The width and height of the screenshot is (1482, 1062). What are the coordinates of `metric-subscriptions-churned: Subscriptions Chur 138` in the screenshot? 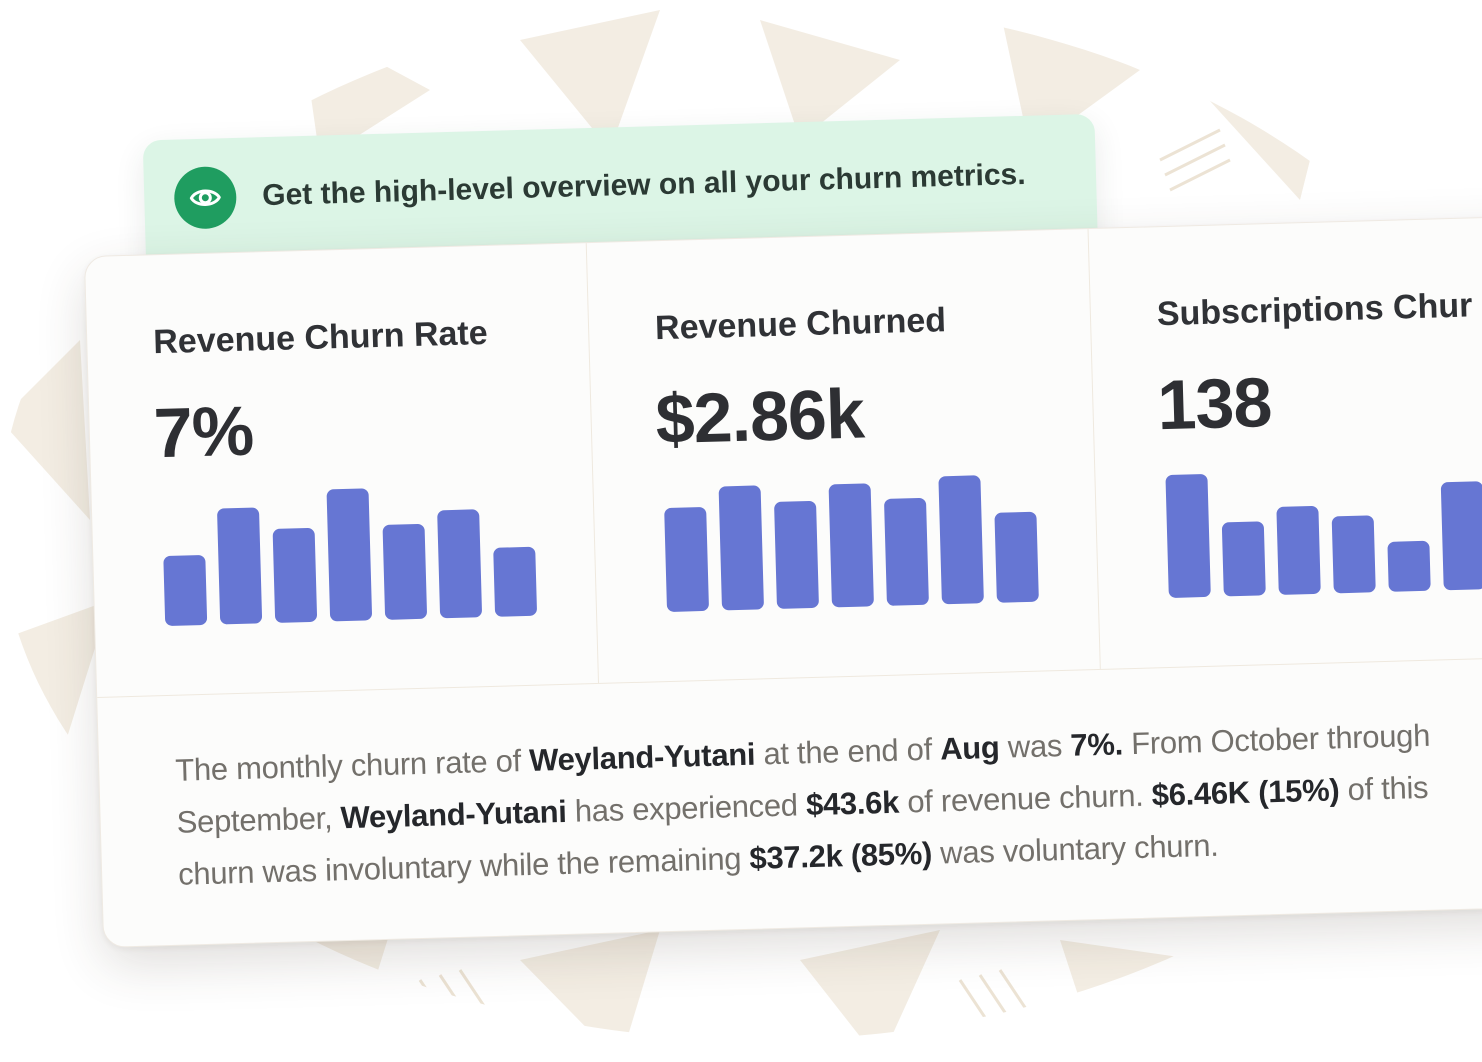 It's located at (1285, 442).